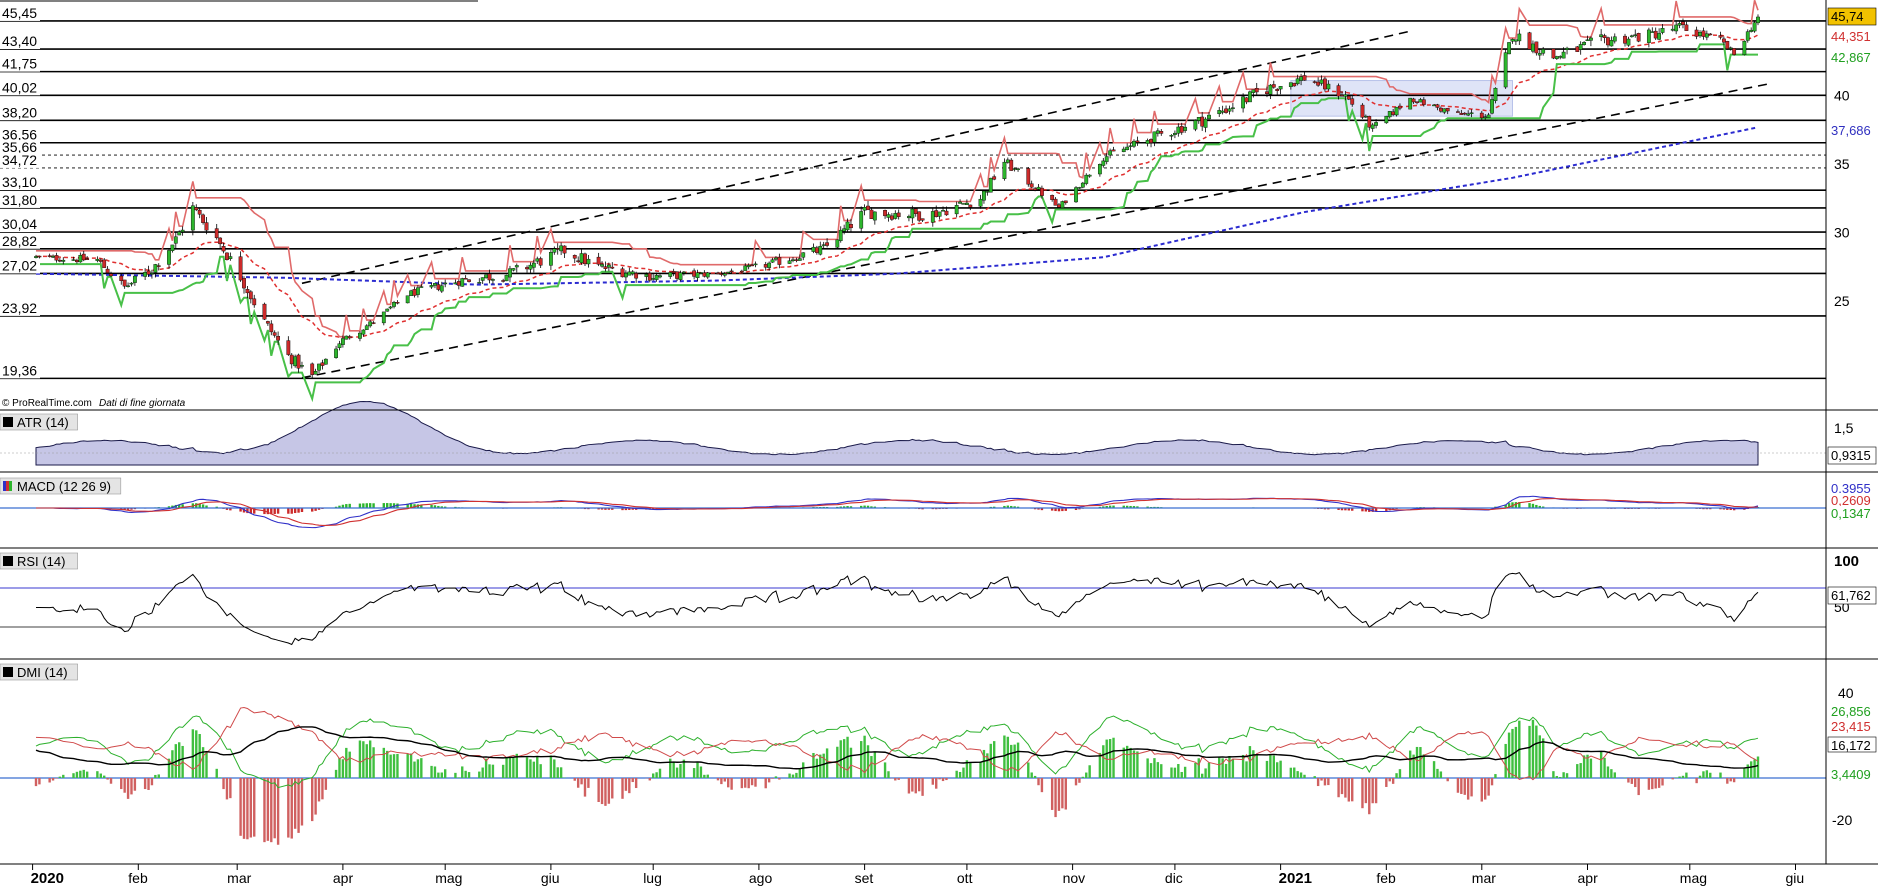  Describe the element at coordinates (39, 422) in the screenshot. I see `atr-panel-title: ATR (14)` at that location.